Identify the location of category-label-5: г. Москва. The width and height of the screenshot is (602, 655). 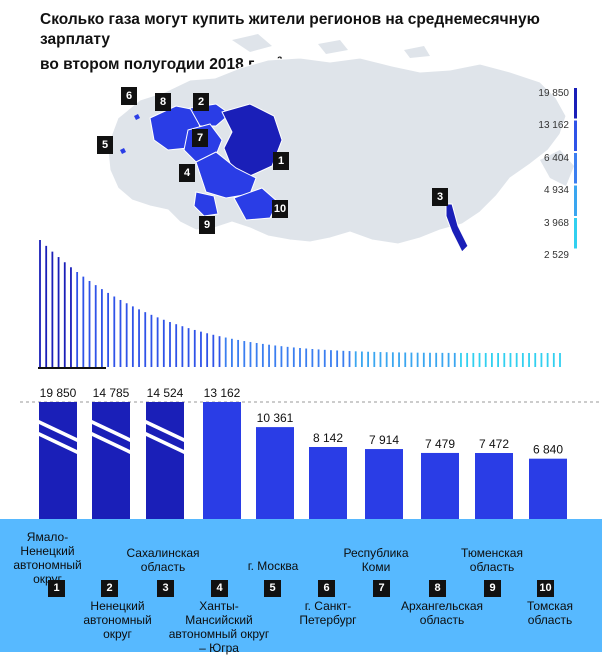
(273, 566).